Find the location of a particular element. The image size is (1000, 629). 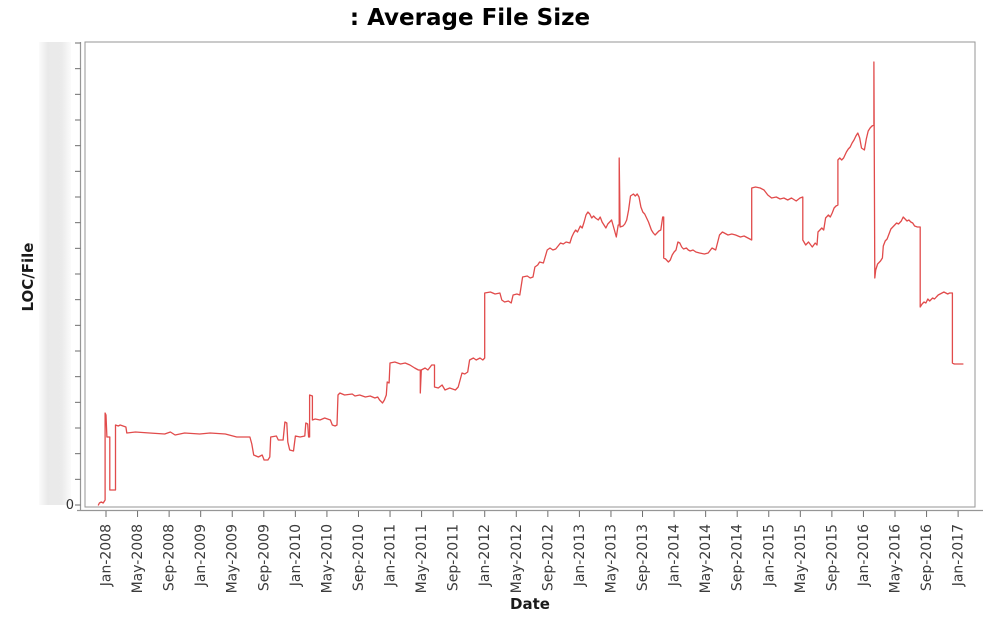

x-tick-label: May-2011 is located at coordinates (422, 558).